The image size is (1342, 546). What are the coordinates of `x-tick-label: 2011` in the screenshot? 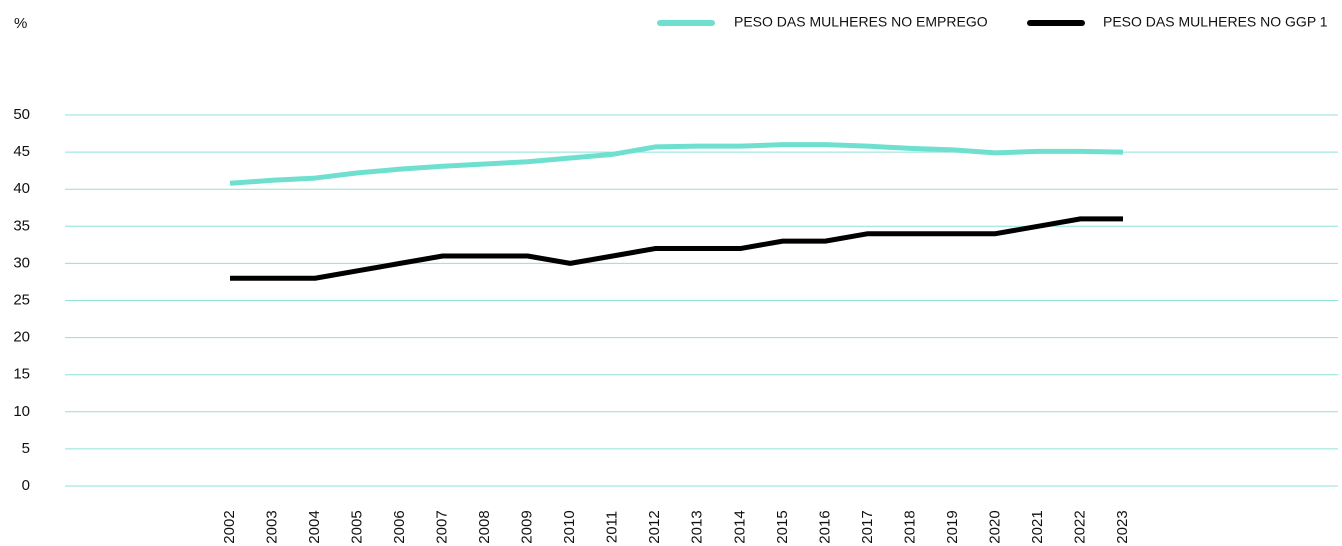 It's located at (612, 527).